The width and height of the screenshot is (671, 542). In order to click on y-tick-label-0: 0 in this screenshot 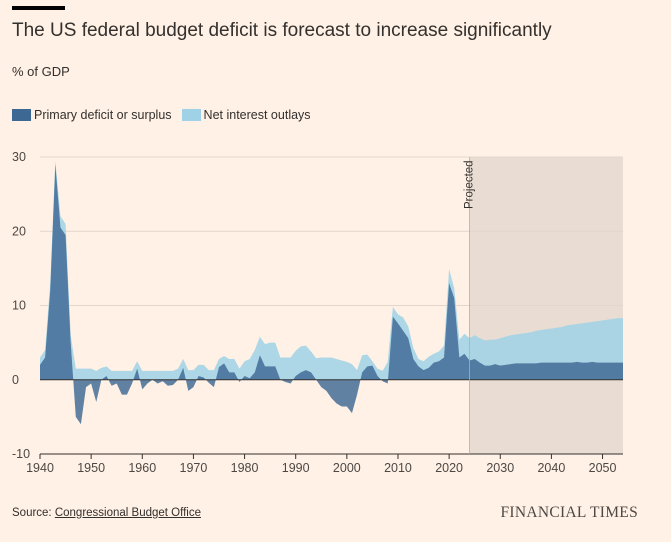, I will do `click(15, 380)`.